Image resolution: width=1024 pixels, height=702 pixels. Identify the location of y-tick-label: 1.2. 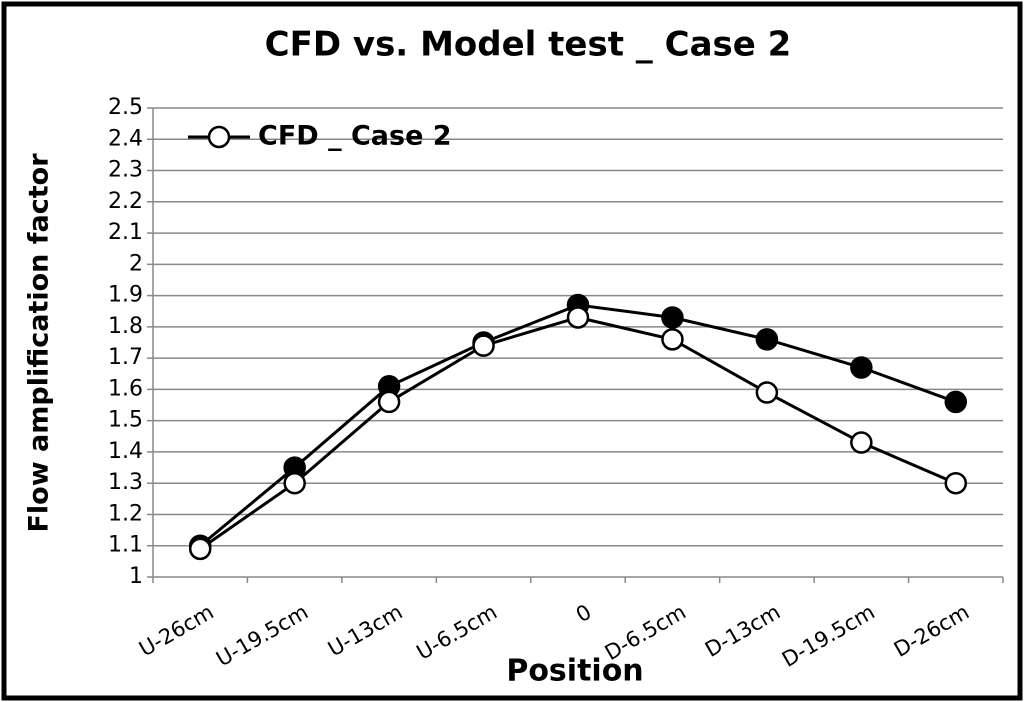
(125, 513).